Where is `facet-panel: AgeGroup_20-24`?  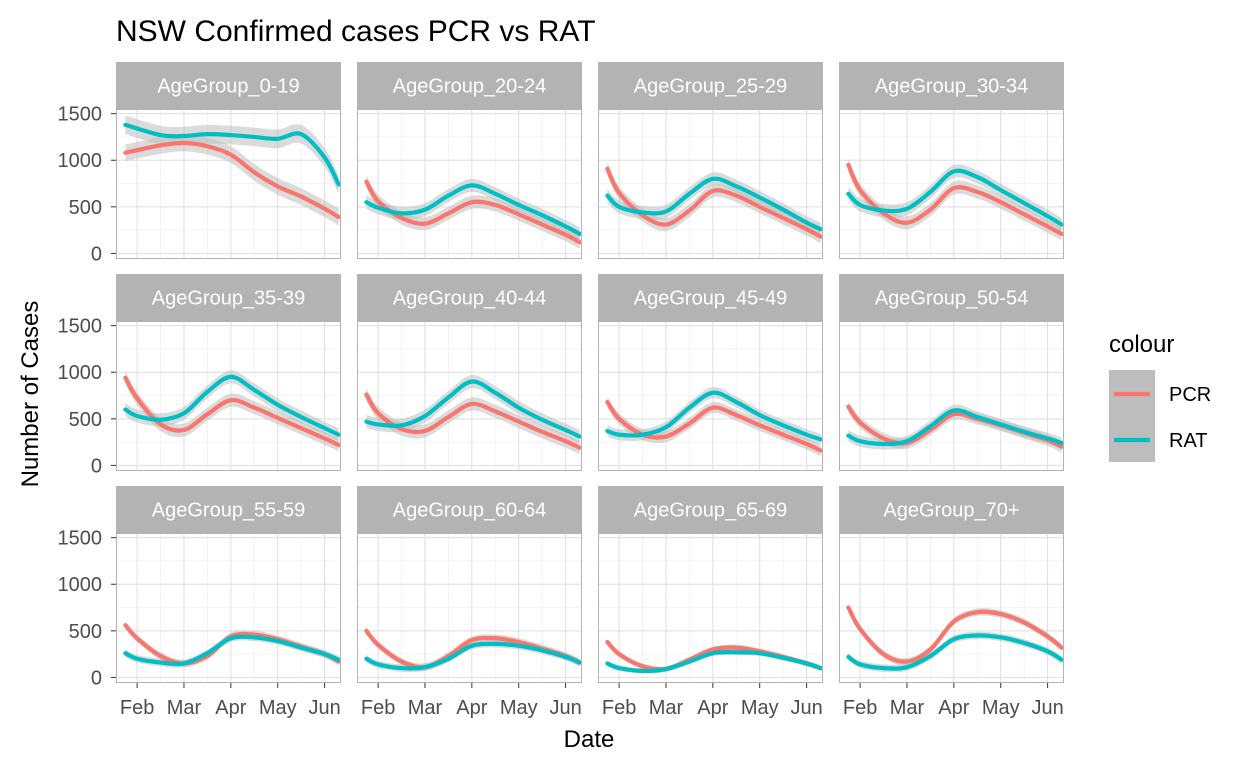 facet-panel: AgeGroup_20-24 is located at coordinates (469, 160).